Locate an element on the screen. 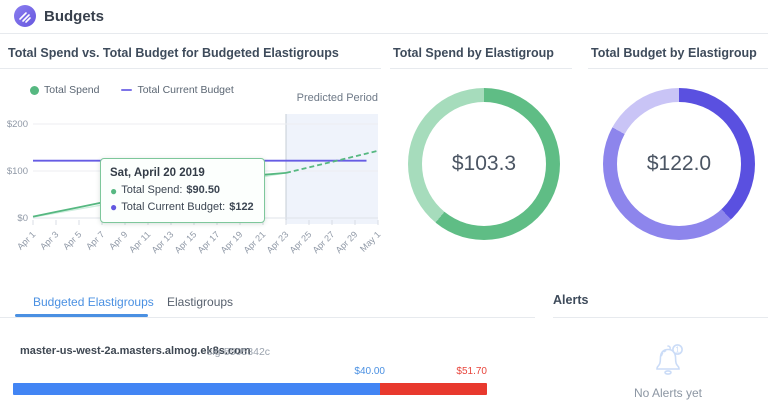  header-divider is located at coordinates (384, 33).